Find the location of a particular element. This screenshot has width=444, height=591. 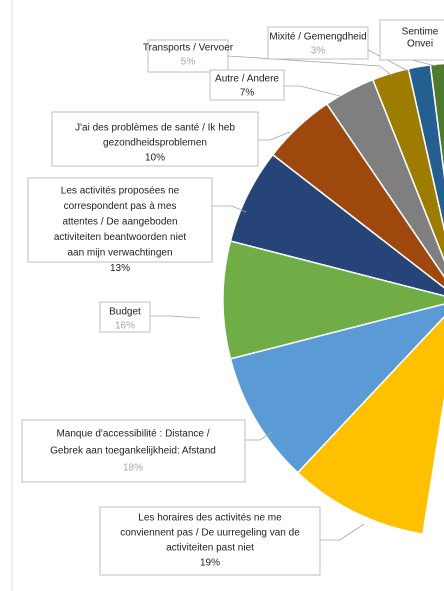

slice-label: aan mijn verwachtingen is located at coordinates (119, 253).